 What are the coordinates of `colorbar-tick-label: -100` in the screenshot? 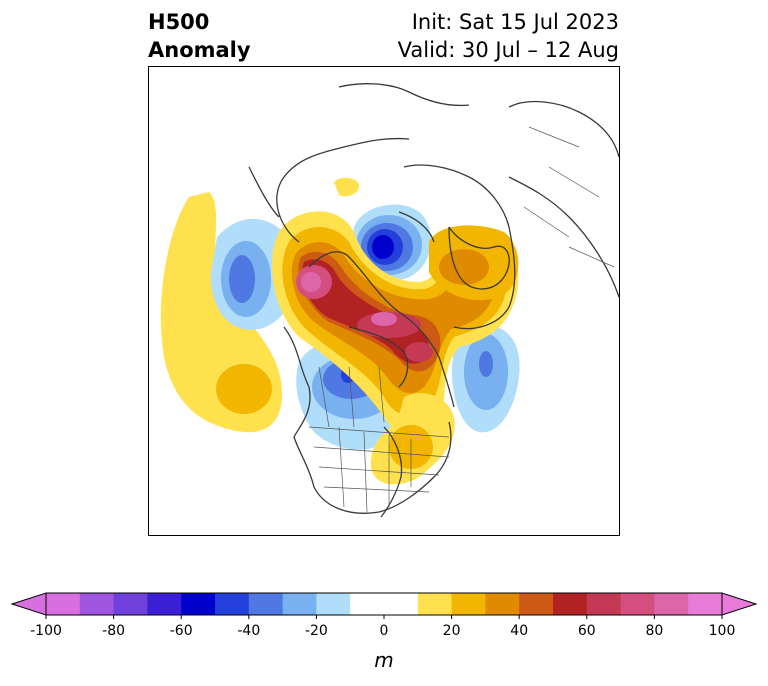 It's located at (46, 631).